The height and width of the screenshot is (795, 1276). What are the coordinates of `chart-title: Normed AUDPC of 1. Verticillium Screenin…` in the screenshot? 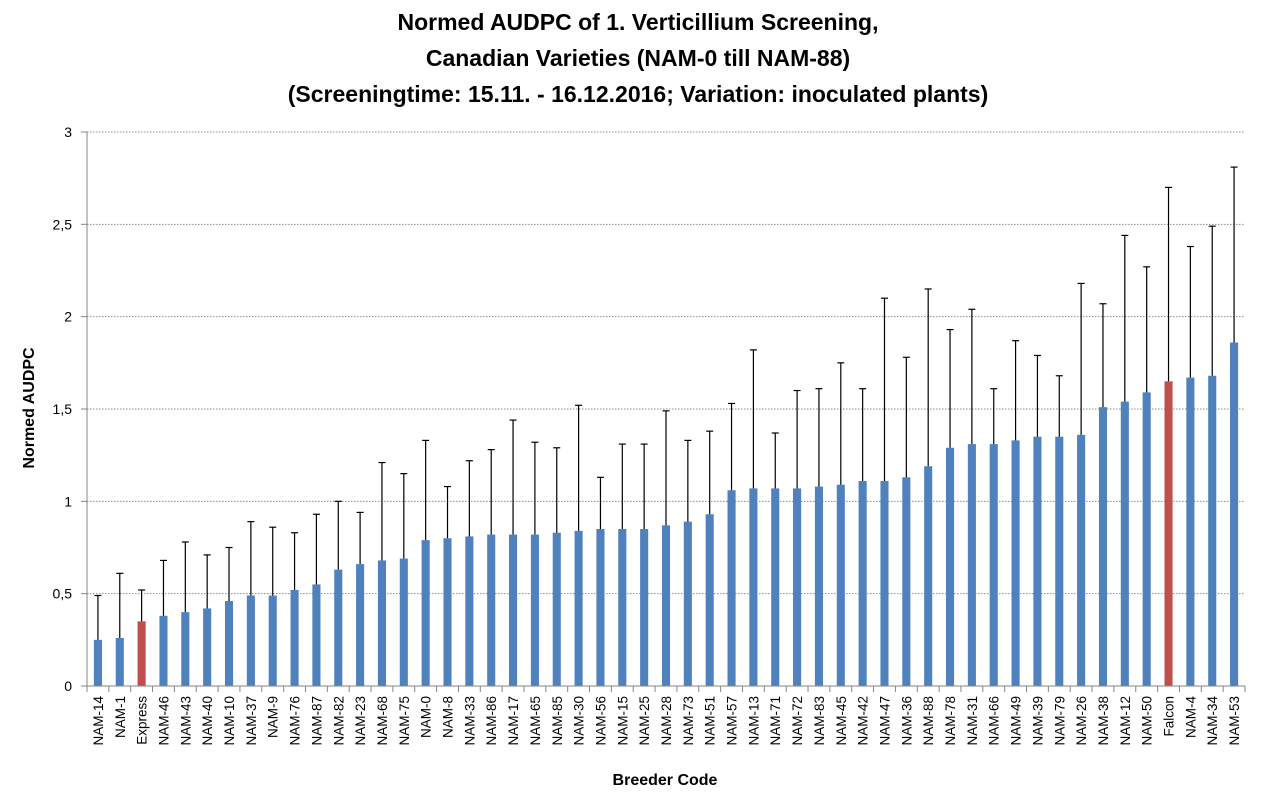 It's located at (638, 58).